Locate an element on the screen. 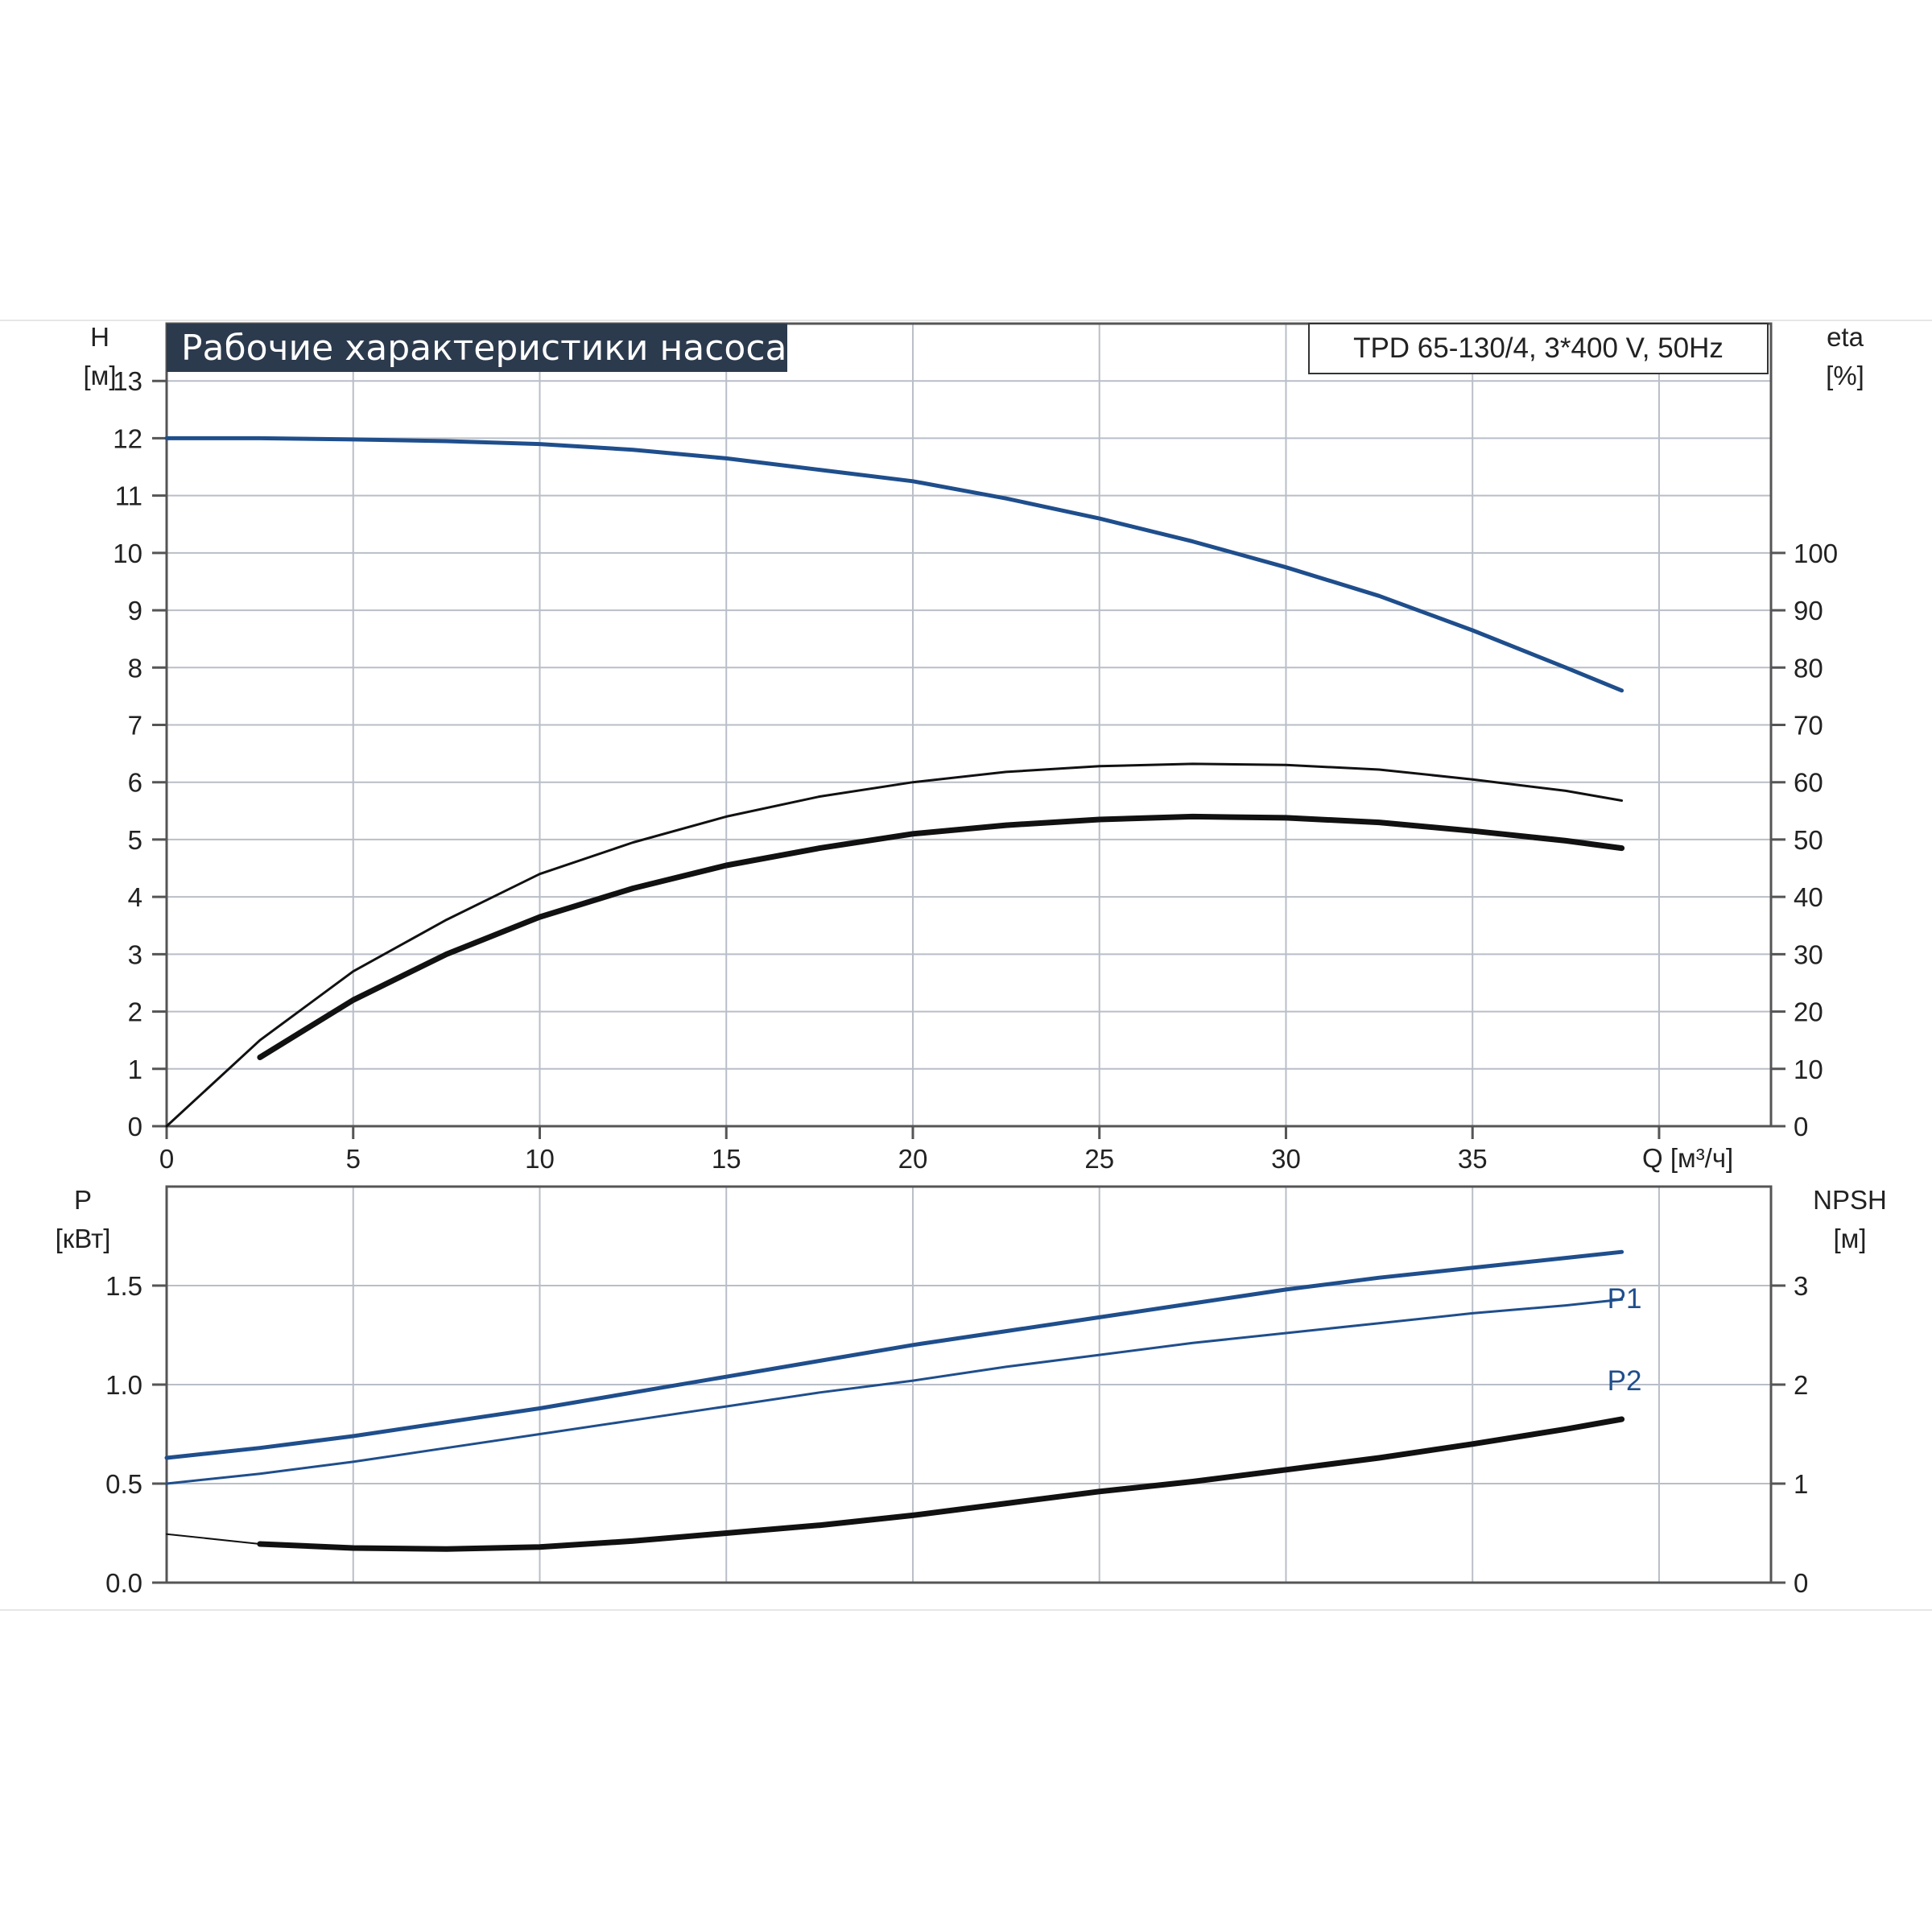 The width and height of the screenshot is (1932, 1932). chart-title: Рабочие характеристики насоса is located at coordinates (483, 348).